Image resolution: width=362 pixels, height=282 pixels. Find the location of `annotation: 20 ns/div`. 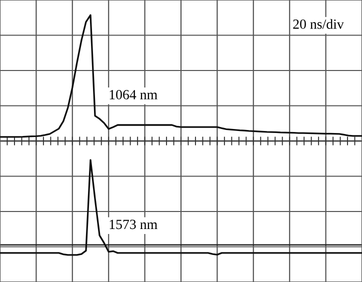

annotation: 20 ns/div is located at coordinates (318, 24).